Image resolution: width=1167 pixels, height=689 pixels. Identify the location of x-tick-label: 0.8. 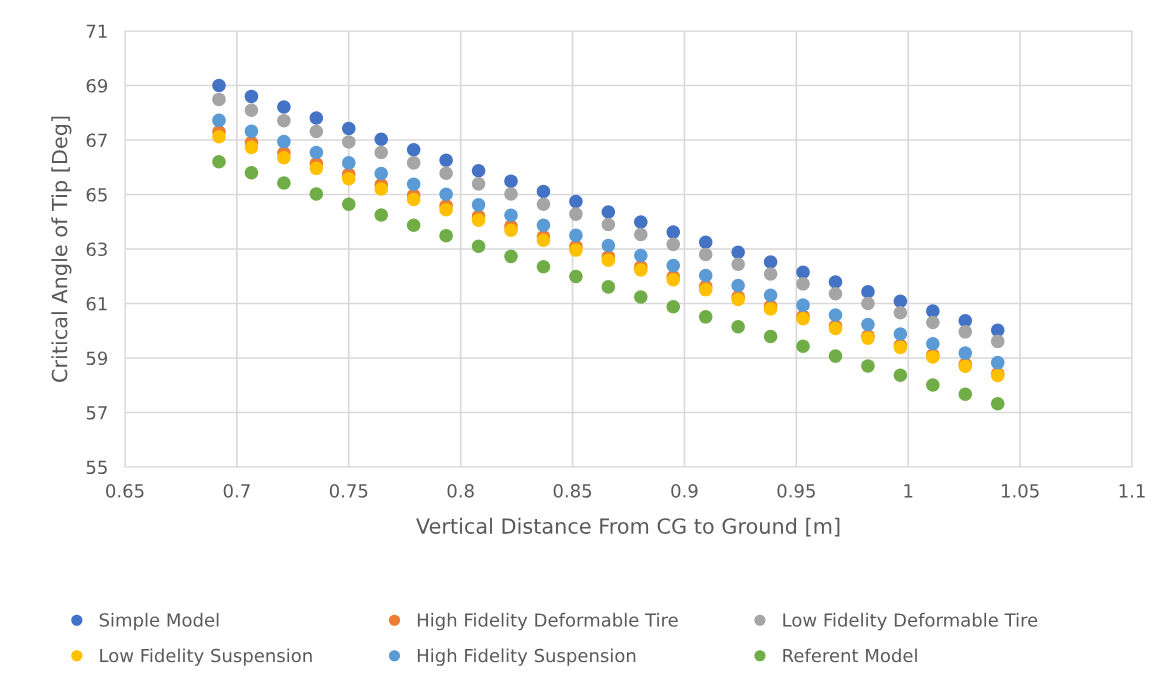
(460, 490).